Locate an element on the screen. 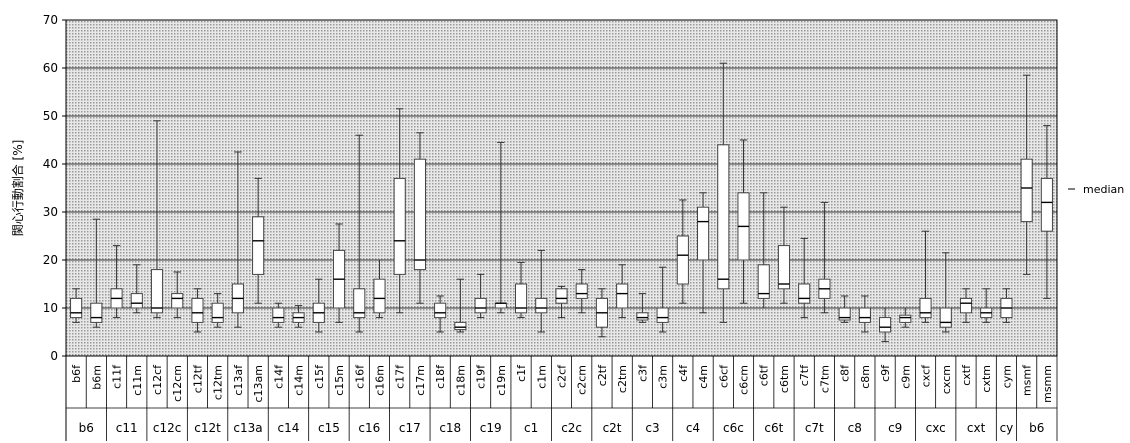 The height and width of the screenshot is (443, 1130). box-c2cf is located at coordinates (561, 302).